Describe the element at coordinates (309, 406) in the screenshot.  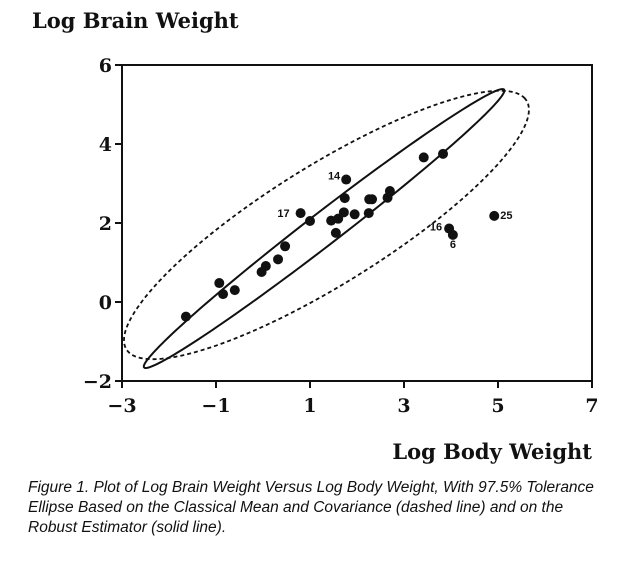
I see `x-tick-label: 1` at that location.